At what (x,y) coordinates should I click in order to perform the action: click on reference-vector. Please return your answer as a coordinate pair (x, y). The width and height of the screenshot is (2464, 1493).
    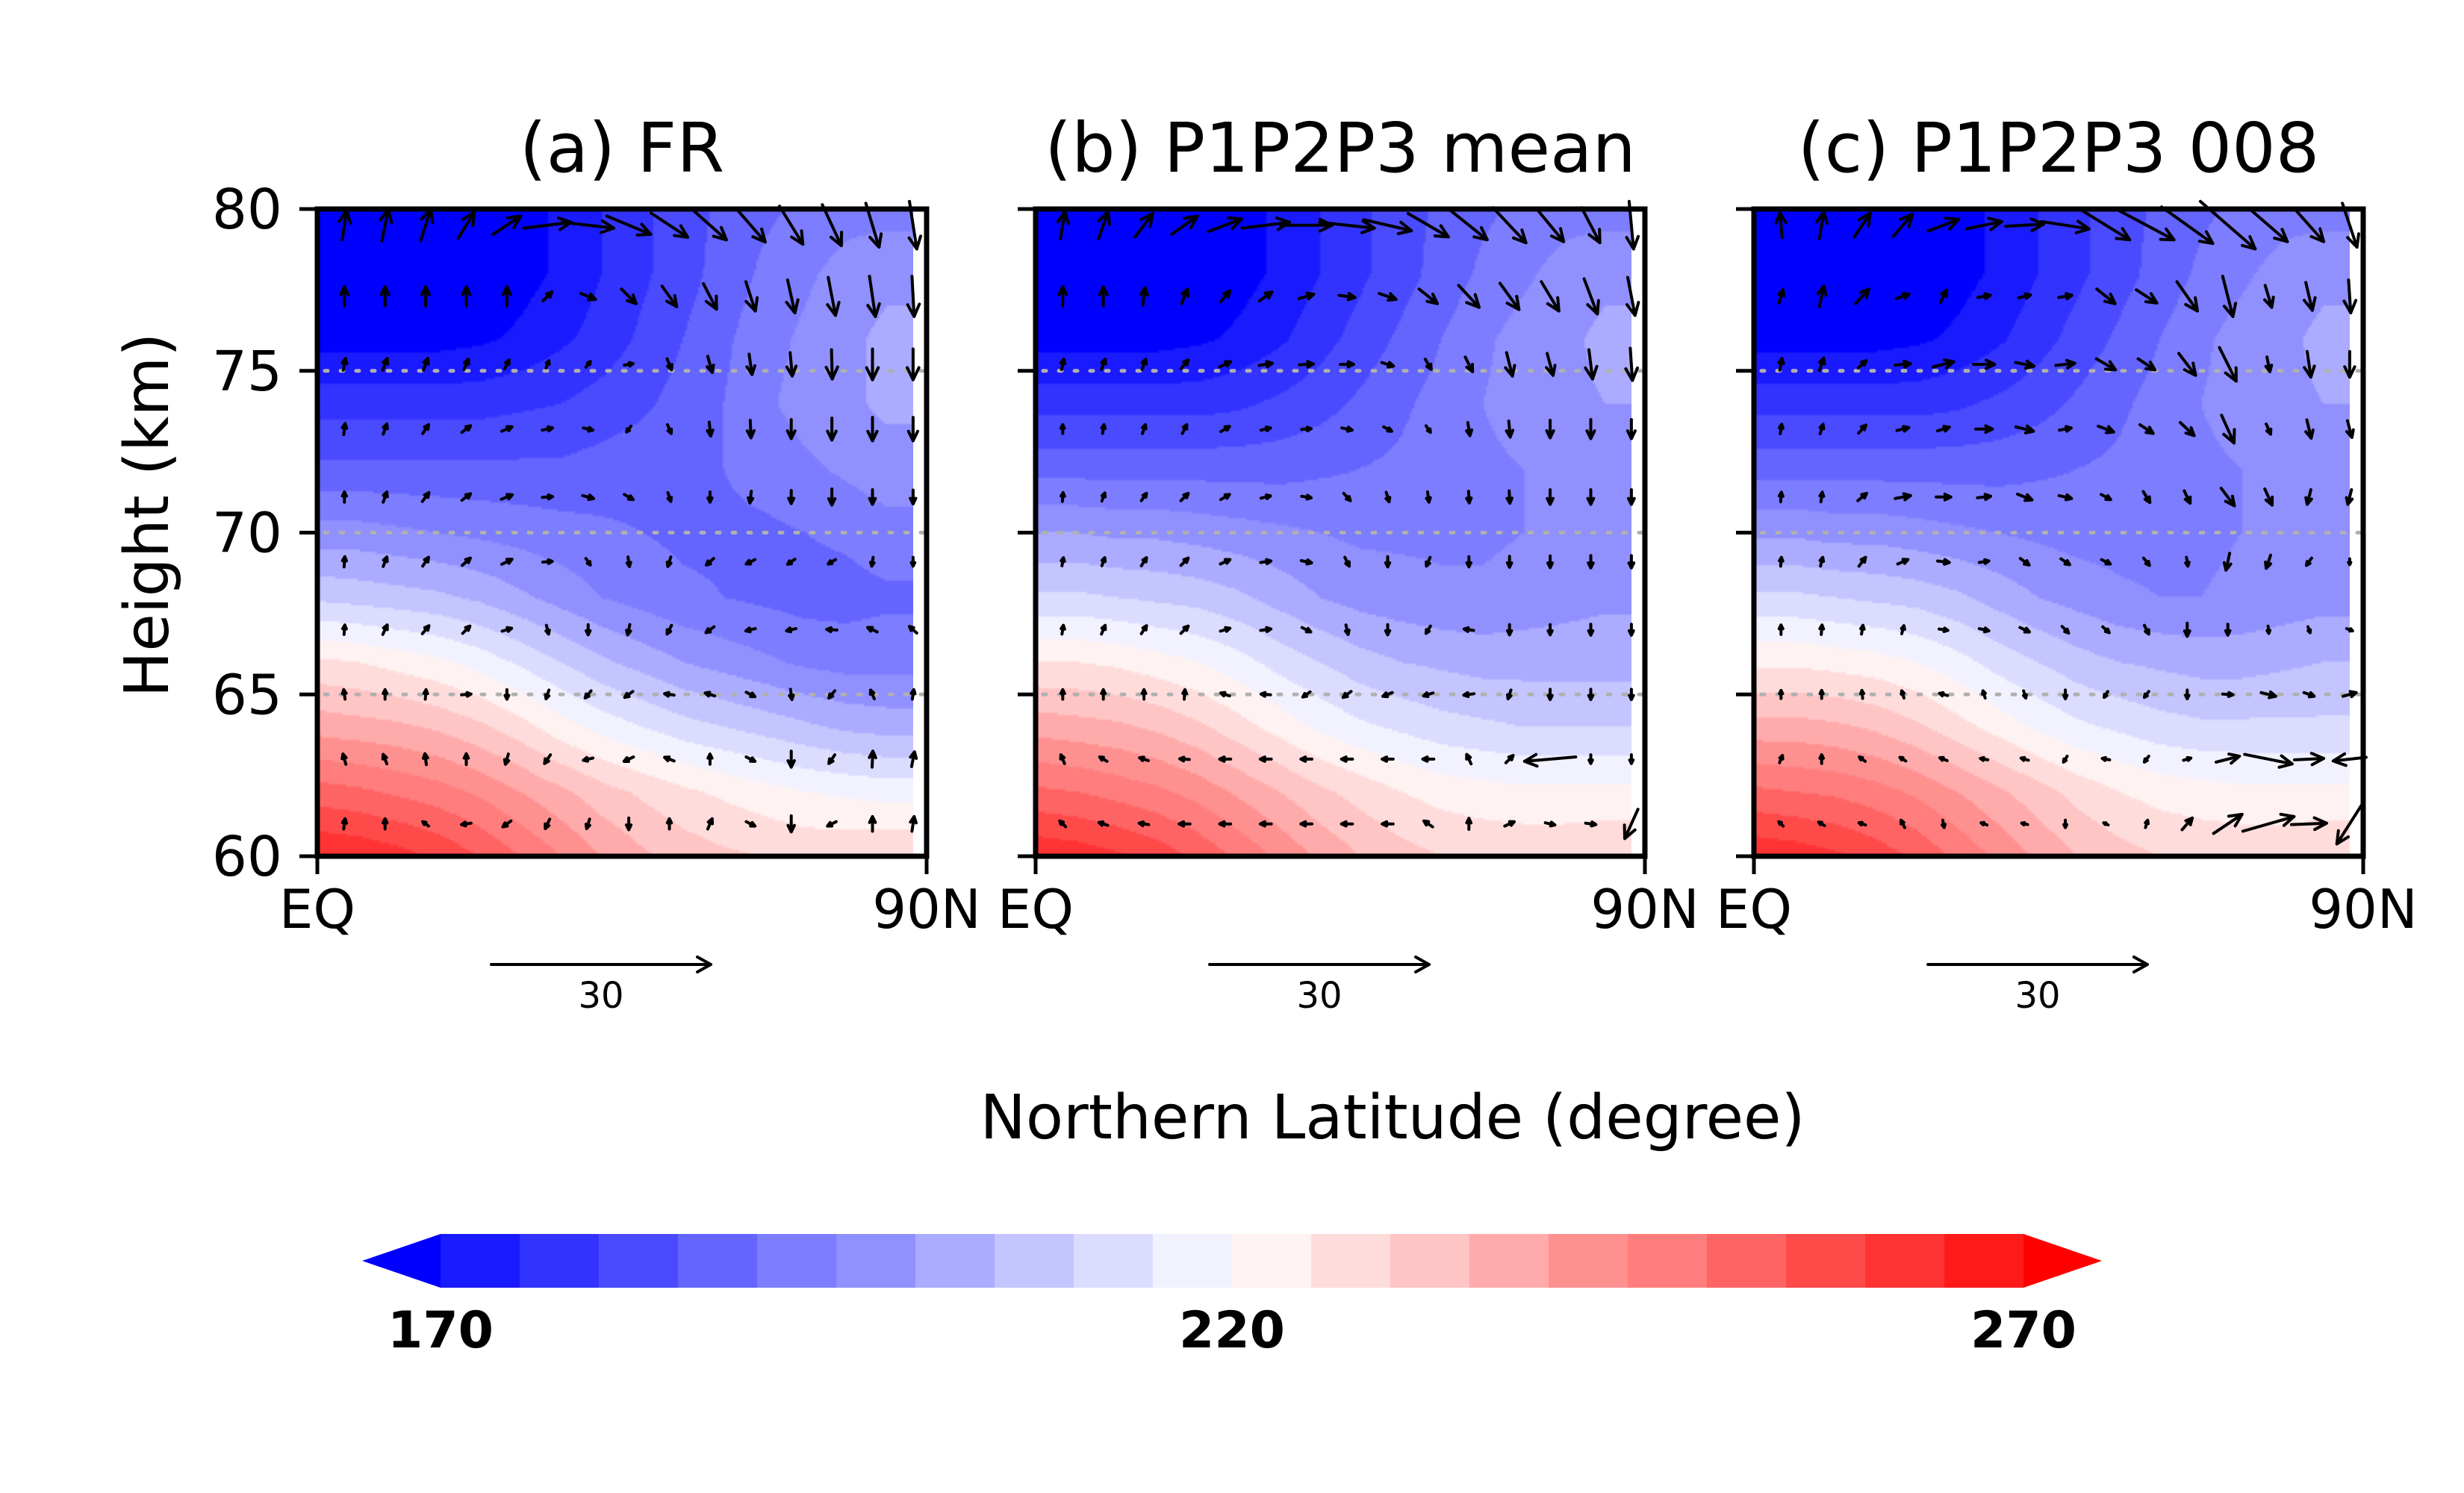
    Looking at the image, I should click on (1319, 965).